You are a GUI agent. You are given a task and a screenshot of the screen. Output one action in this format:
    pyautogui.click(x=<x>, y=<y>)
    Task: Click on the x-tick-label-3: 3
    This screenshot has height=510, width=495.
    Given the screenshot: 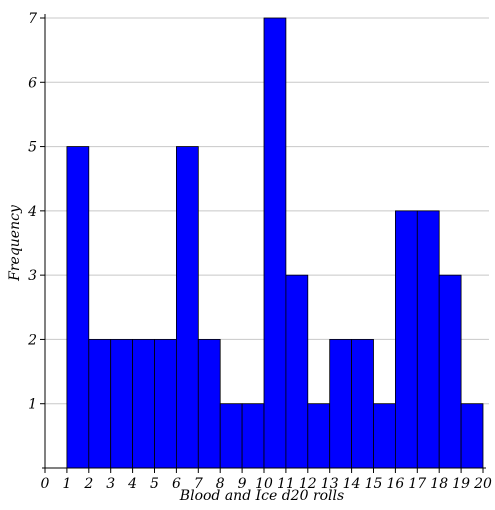 What is the action you would take?
    pyautogui.click(x=110, y=484)
    